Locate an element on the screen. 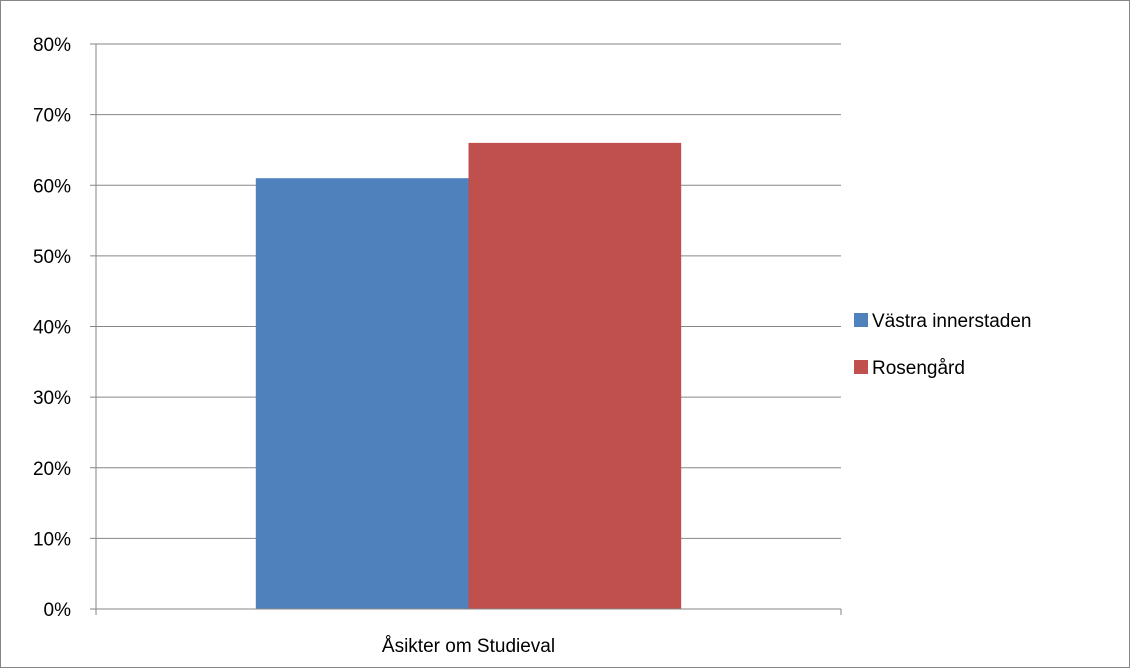 This screenshot has height=672, width=1130. legend-label: Rosengård is located at coordinates (918, 368).